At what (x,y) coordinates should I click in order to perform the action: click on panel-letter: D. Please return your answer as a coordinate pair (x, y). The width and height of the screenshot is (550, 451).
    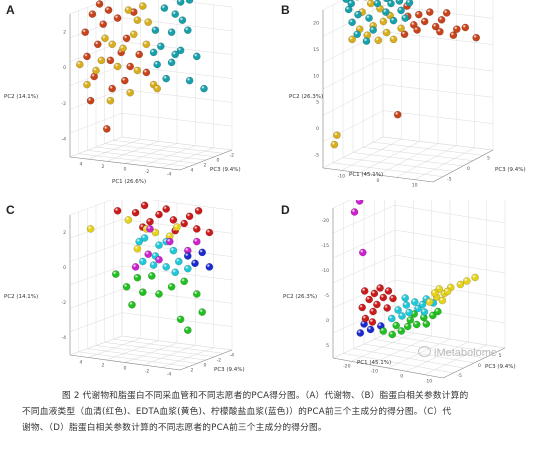
    Looking at the image, I should click on (285, 210).